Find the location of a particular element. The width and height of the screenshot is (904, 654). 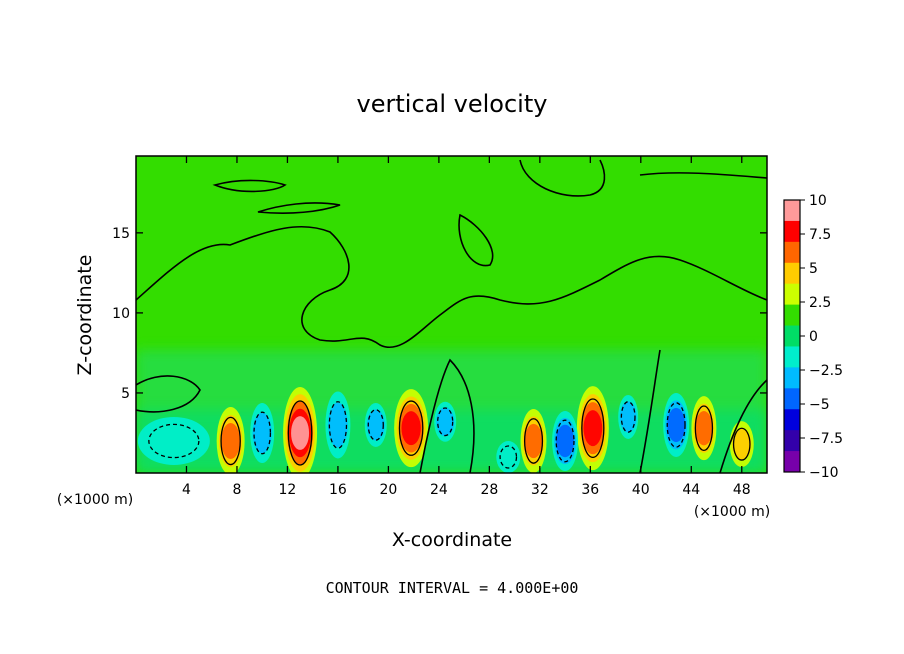

contour-interval-note: CONTOUR INTERVAL = 4.000E+00 is located at coordinates (452, 588).